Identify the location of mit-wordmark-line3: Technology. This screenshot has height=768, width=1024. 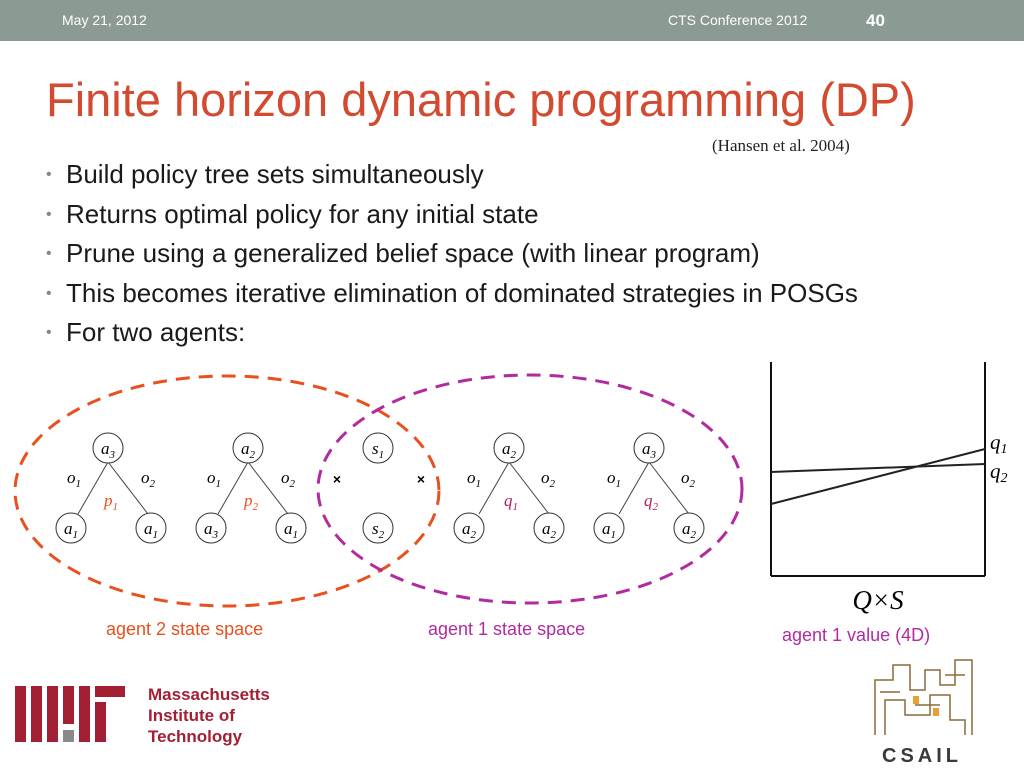
(195, 736).